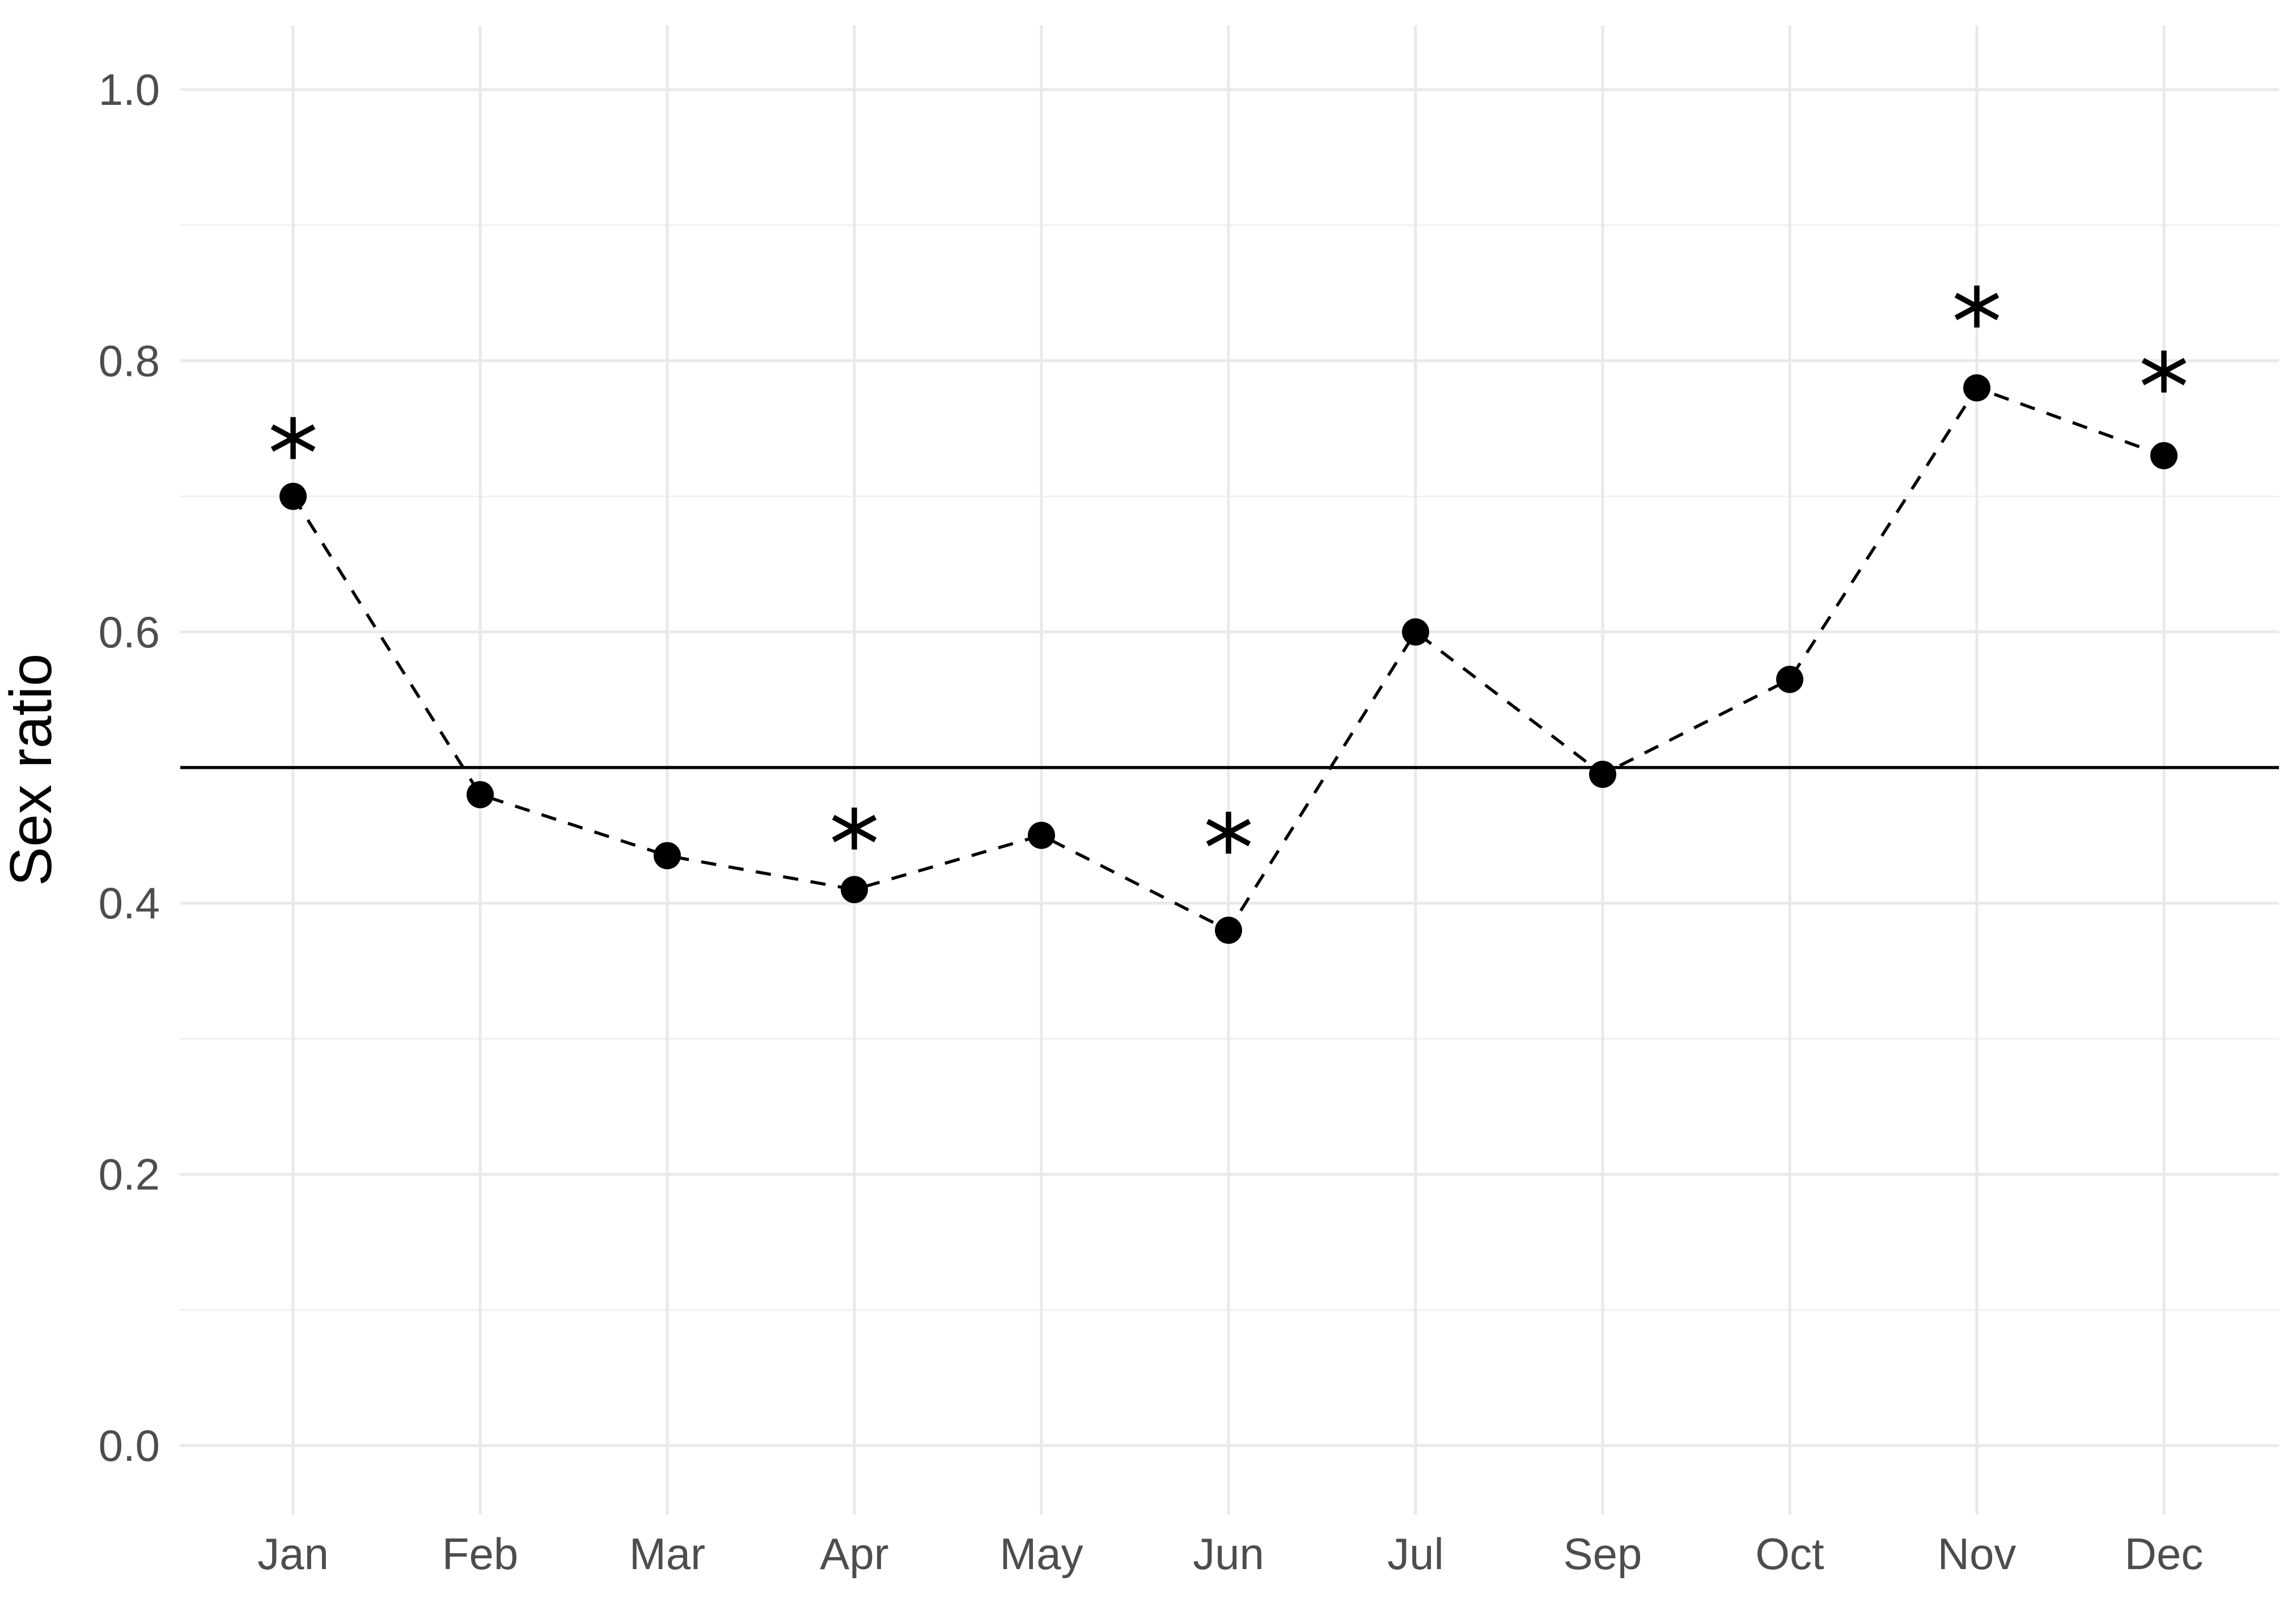  Describe the element at coordinates (1603, 1554) in the screenshot. I see `x-tick-label-Sep: Sep` at that location.